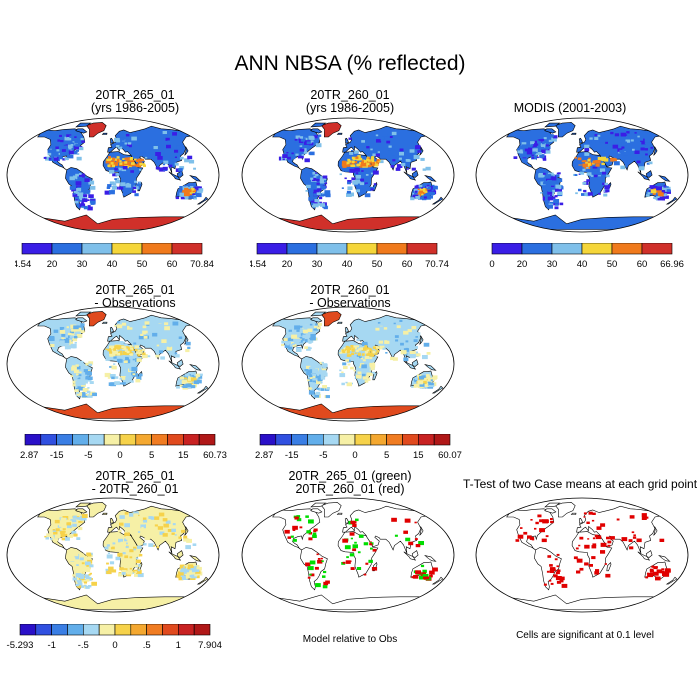 The image size is (700, 700). I want to click on colorbar-tick-label: 60, so click(172, 264).